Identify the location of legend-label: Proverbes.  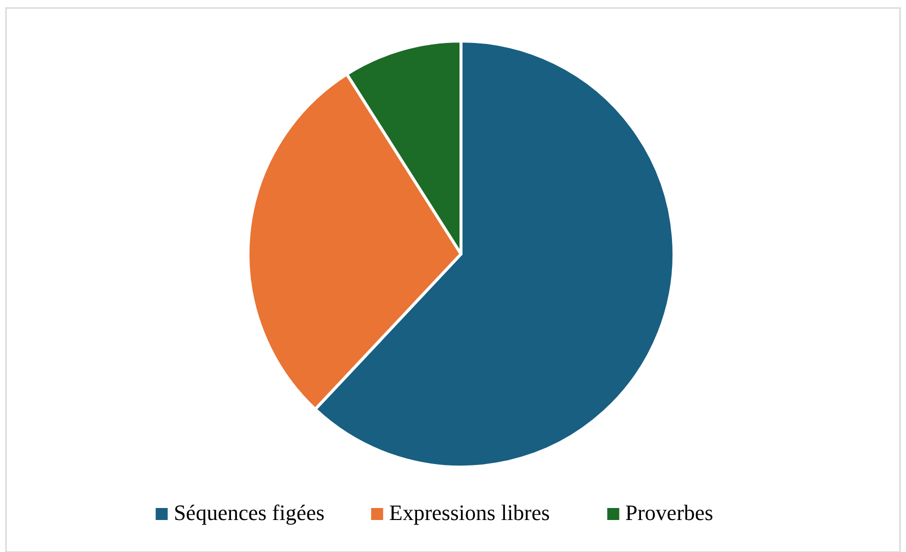
(669, 512).